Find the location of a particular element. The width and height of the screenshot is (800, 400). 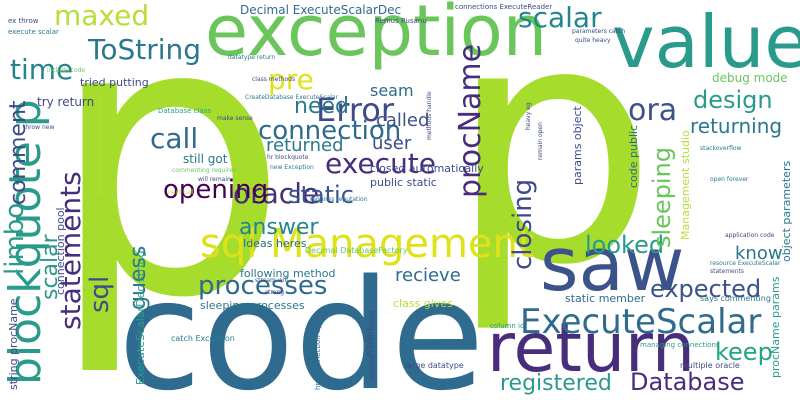

word-answer: answer is located at coordinates (279, 227).